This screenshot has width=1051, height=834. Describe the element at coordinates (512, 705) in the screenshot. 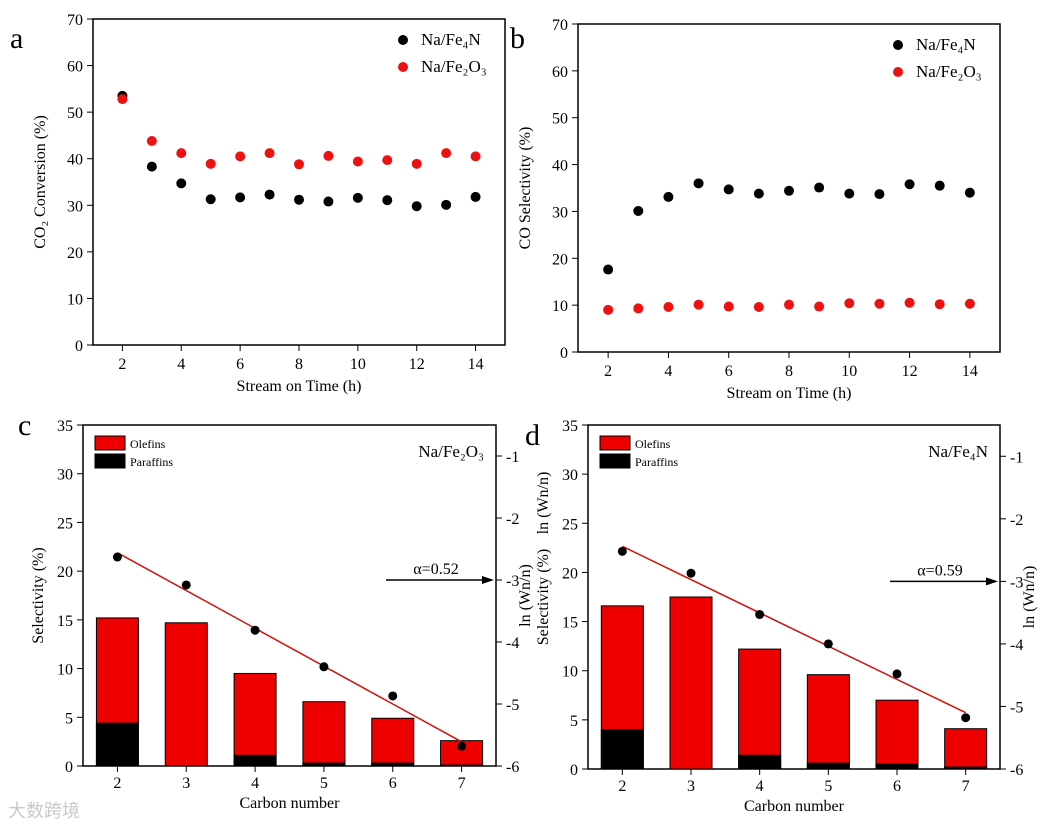

I see `y-right-tick-label: -5` at that location.